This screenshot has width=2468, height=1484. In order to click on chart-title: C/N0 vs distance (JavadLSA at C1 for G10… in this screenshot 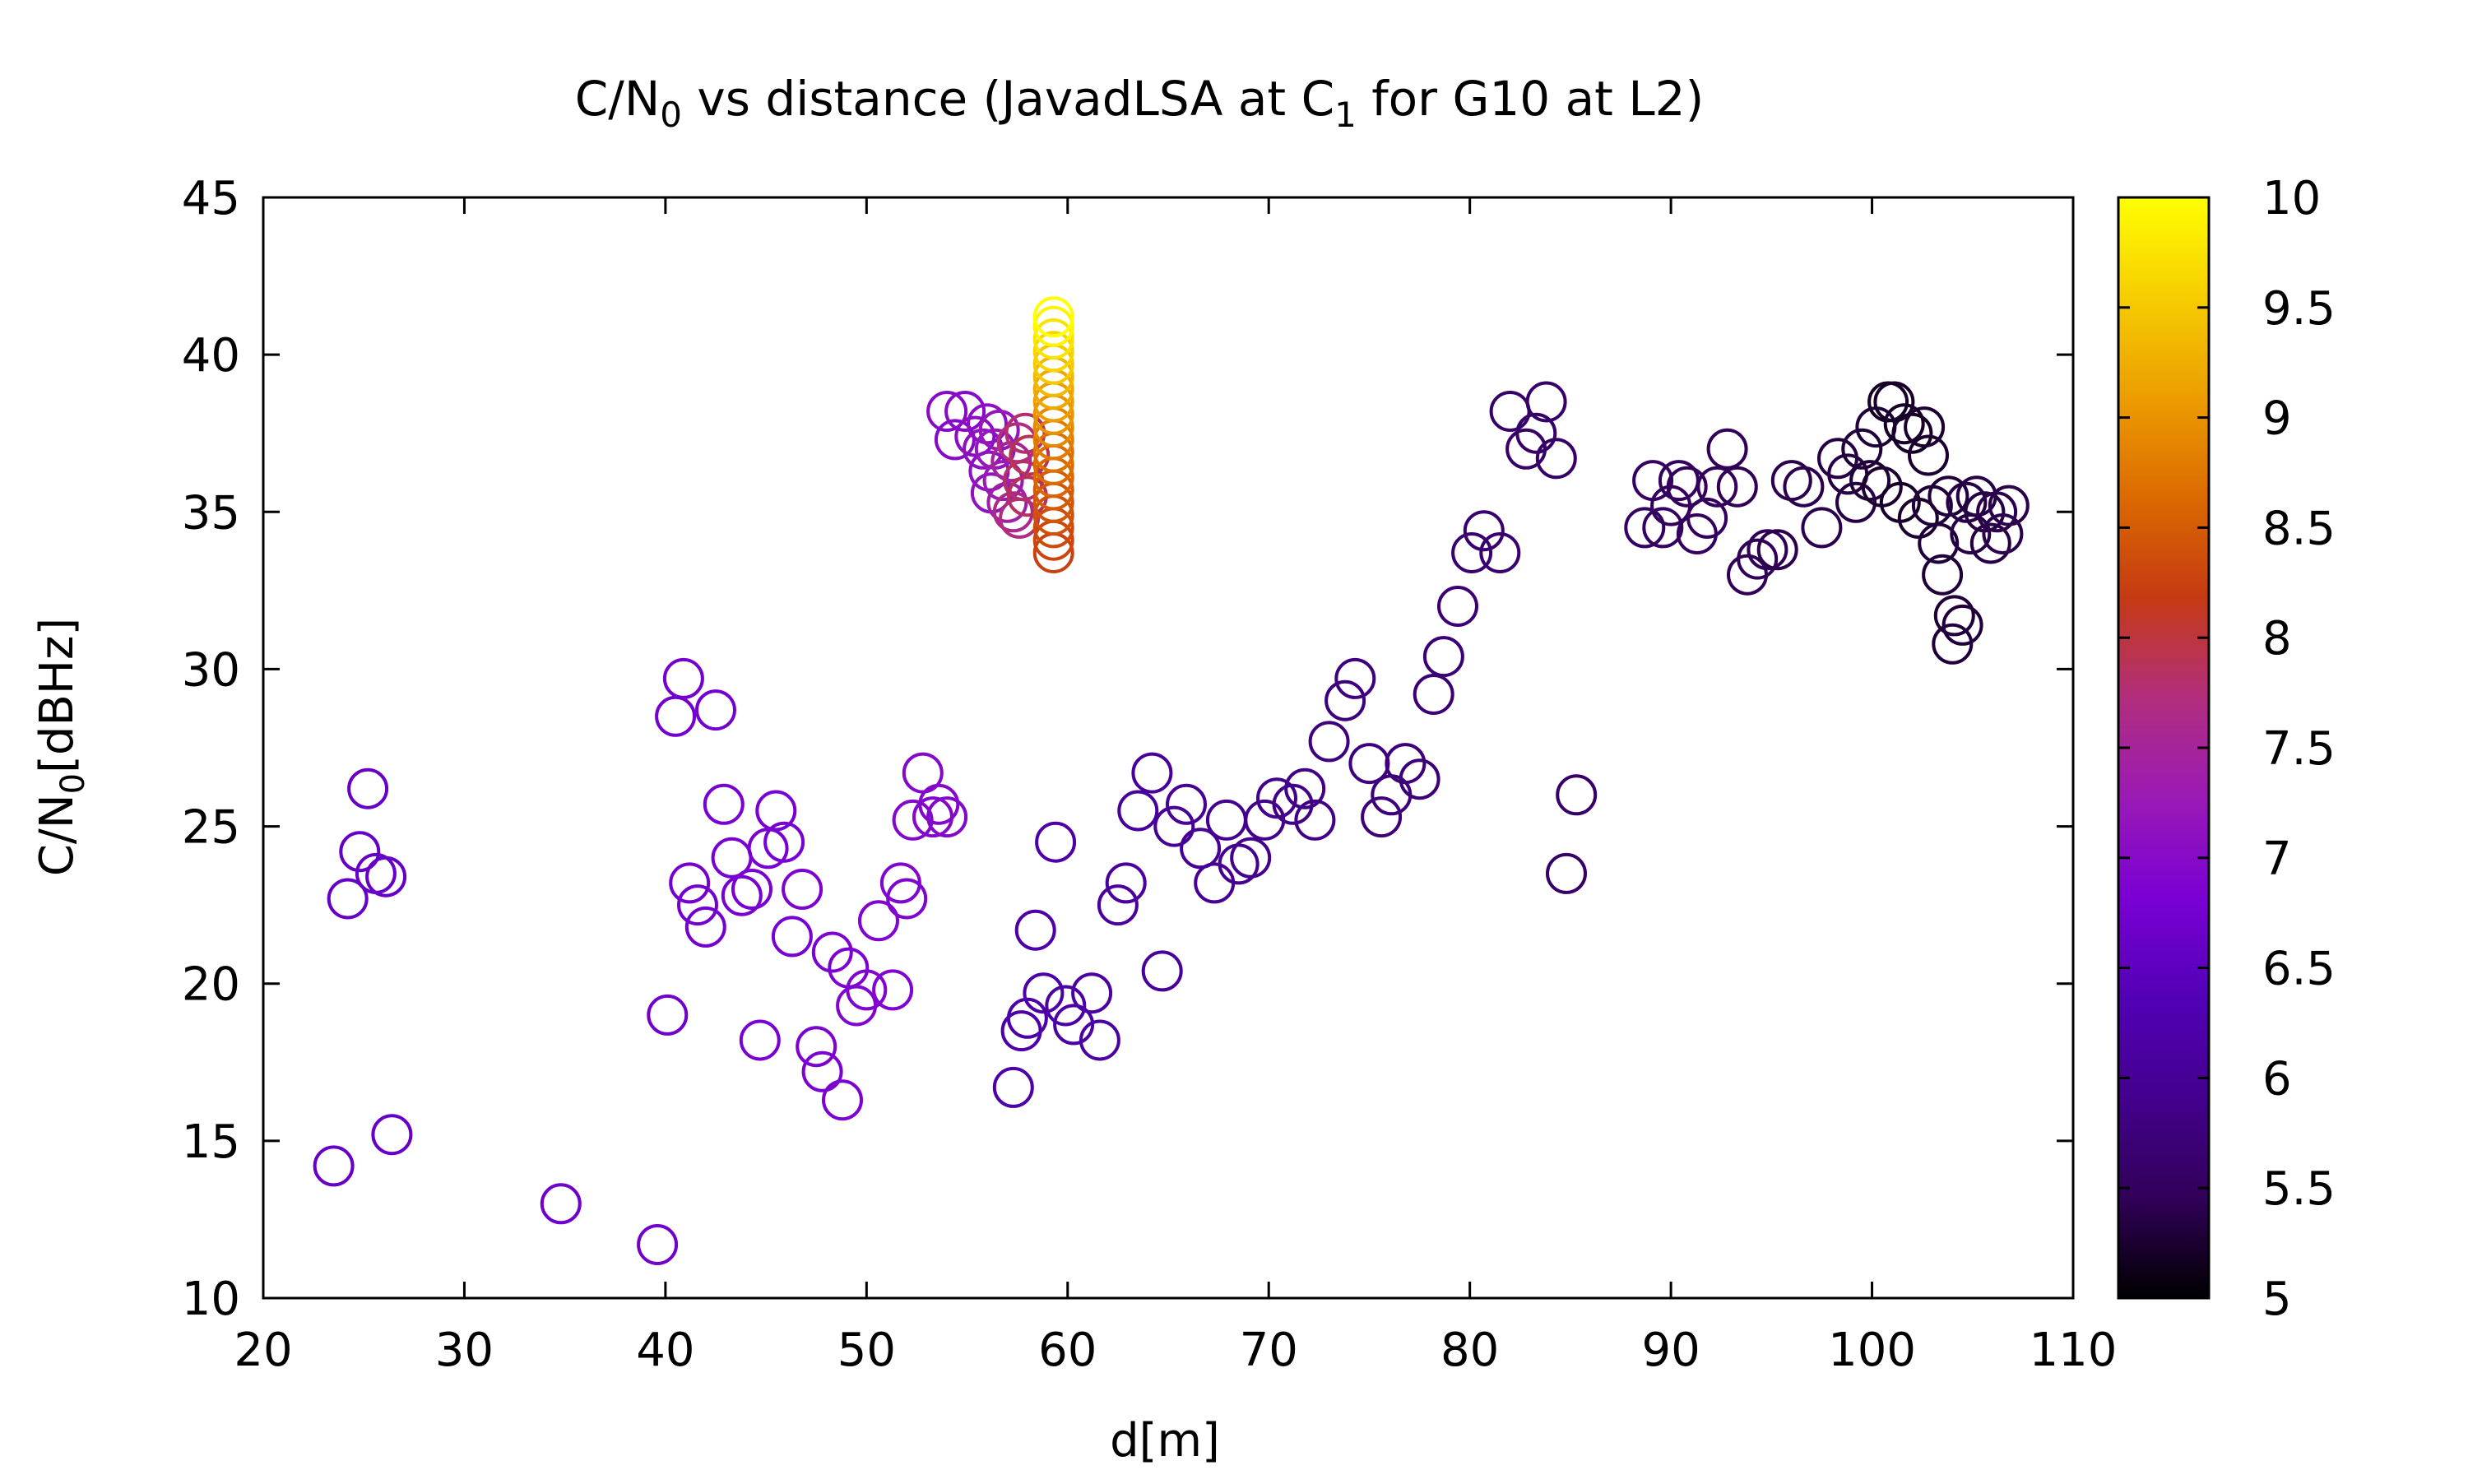, I will do `click(1139, 103)`.